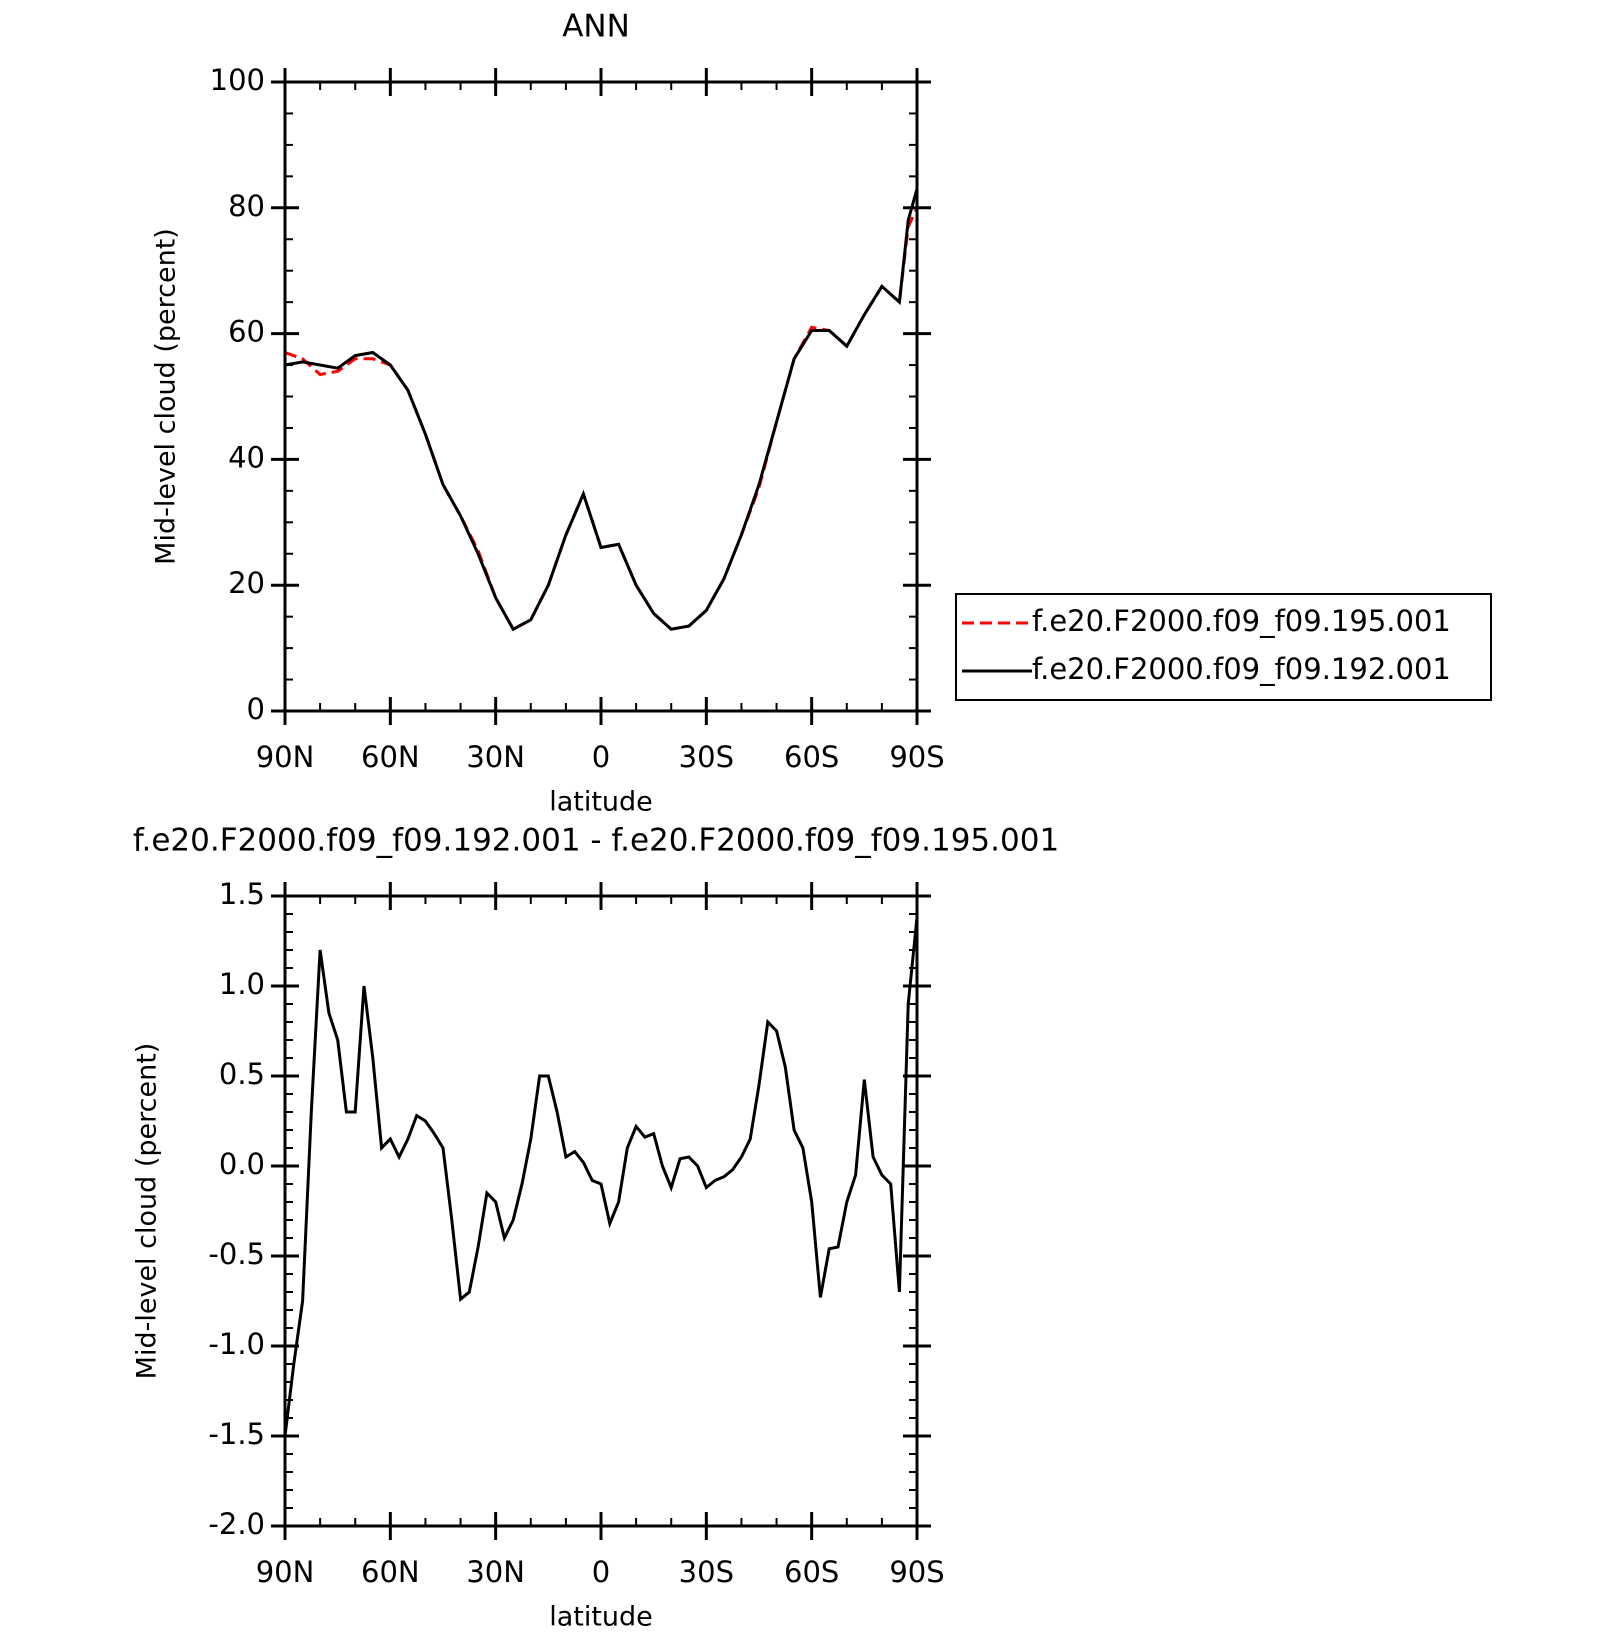  I want to click on y-tick-label: 100, so click(237, 80).